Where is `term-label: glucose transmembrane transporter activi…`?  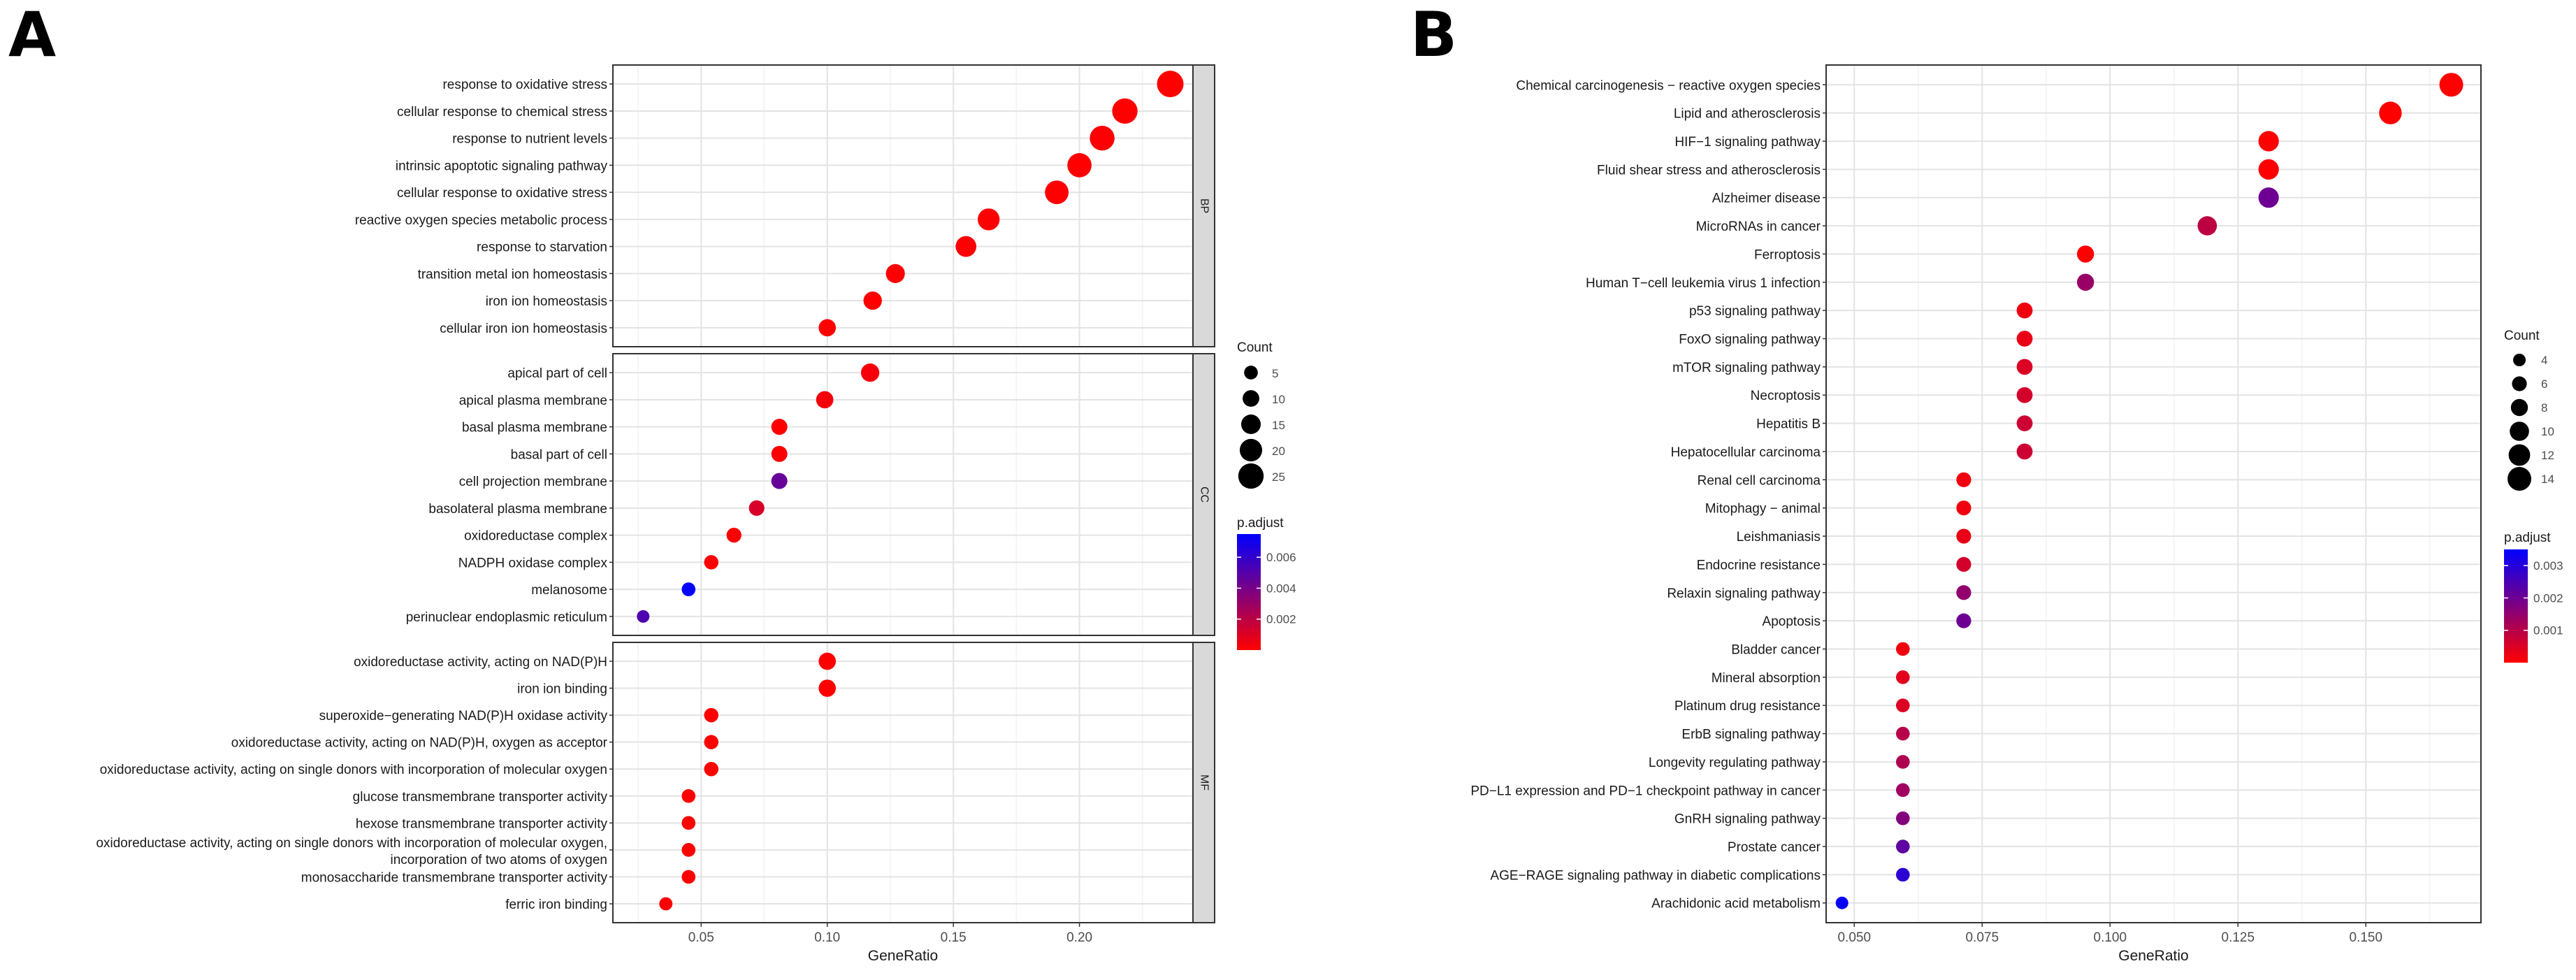 term-label: glucose transmembrane transporter activi… is located at coordinates (481, 797).